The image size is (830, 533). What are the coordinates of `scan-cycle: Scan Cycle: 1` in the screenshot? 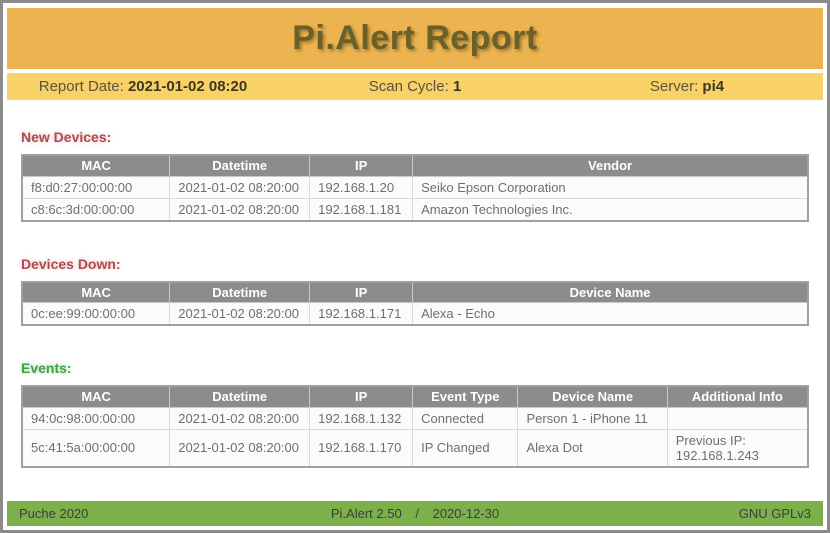 It's located at (415, 86).